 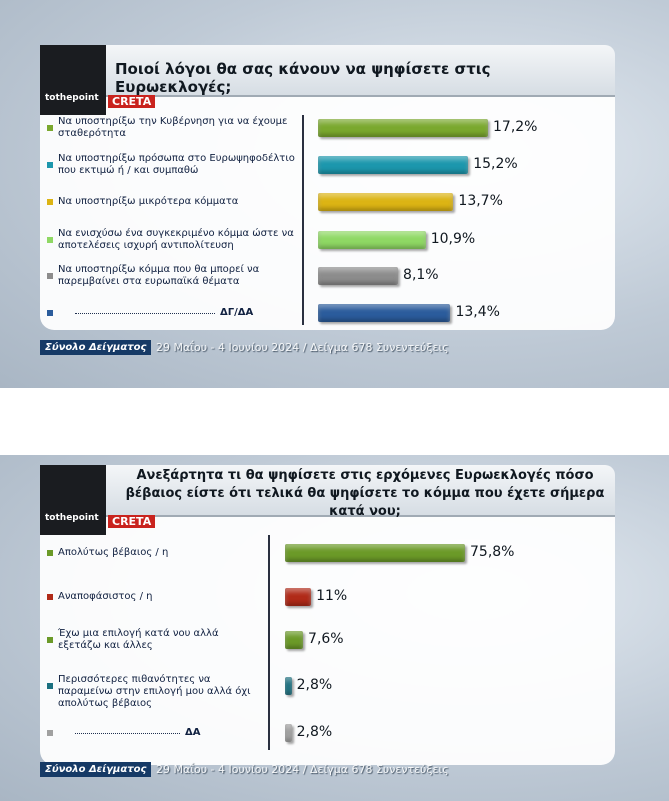 What do you see at coordinates (148, 201) in the screenshot?
I see `category-label: Να υποστηρίξω μικρότερα κόμματα` at bounding box center [148, 201].